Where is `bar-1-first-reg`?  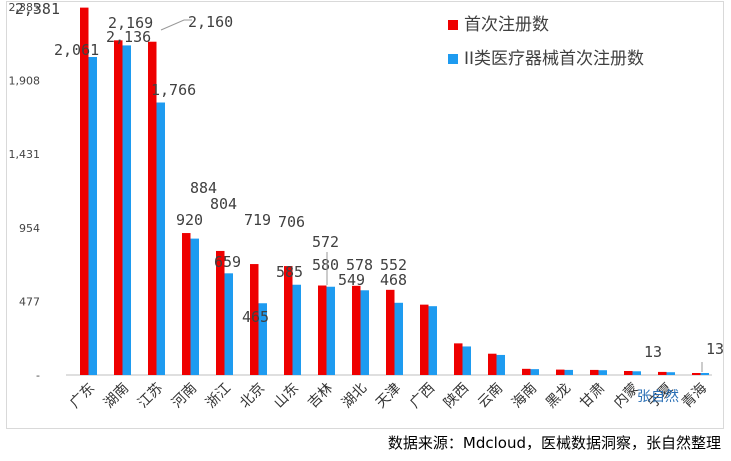
bar-1-first-reg is located at coordinates (84, 191).